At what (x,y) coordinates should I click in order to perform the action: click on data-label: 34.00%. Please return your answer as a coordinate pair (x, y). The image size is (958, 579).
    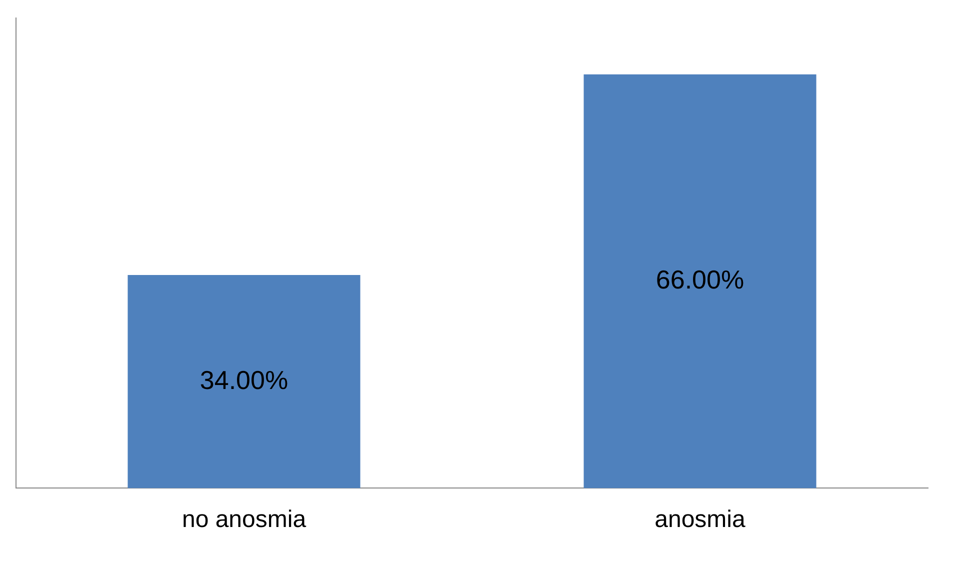
    Looking at the image, I should click on (244, 379).